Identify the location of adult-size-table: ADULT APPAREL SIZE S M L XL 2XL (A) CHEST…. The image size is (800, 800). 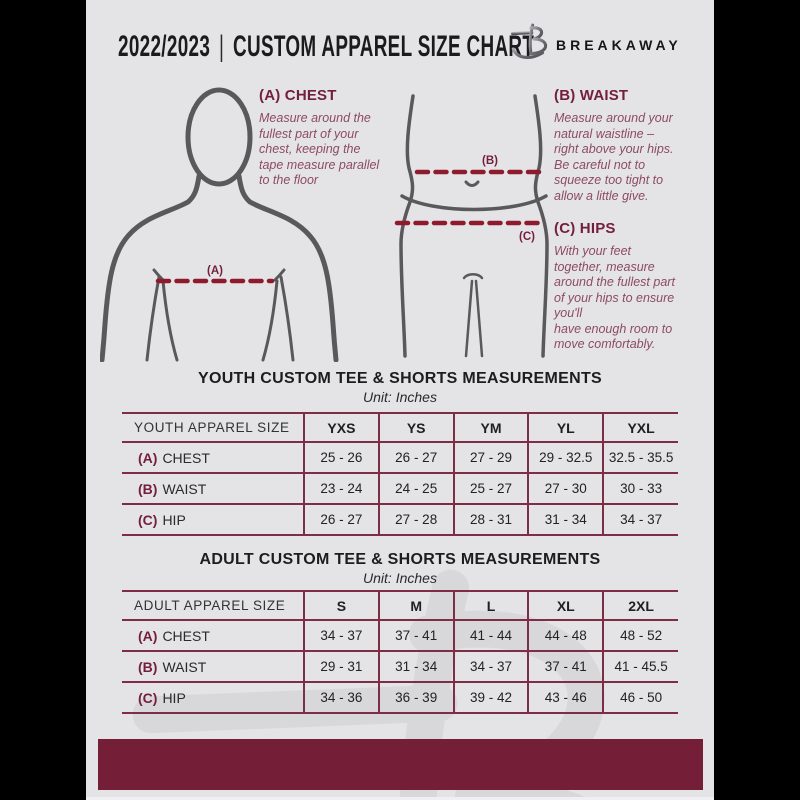
(400, 652).